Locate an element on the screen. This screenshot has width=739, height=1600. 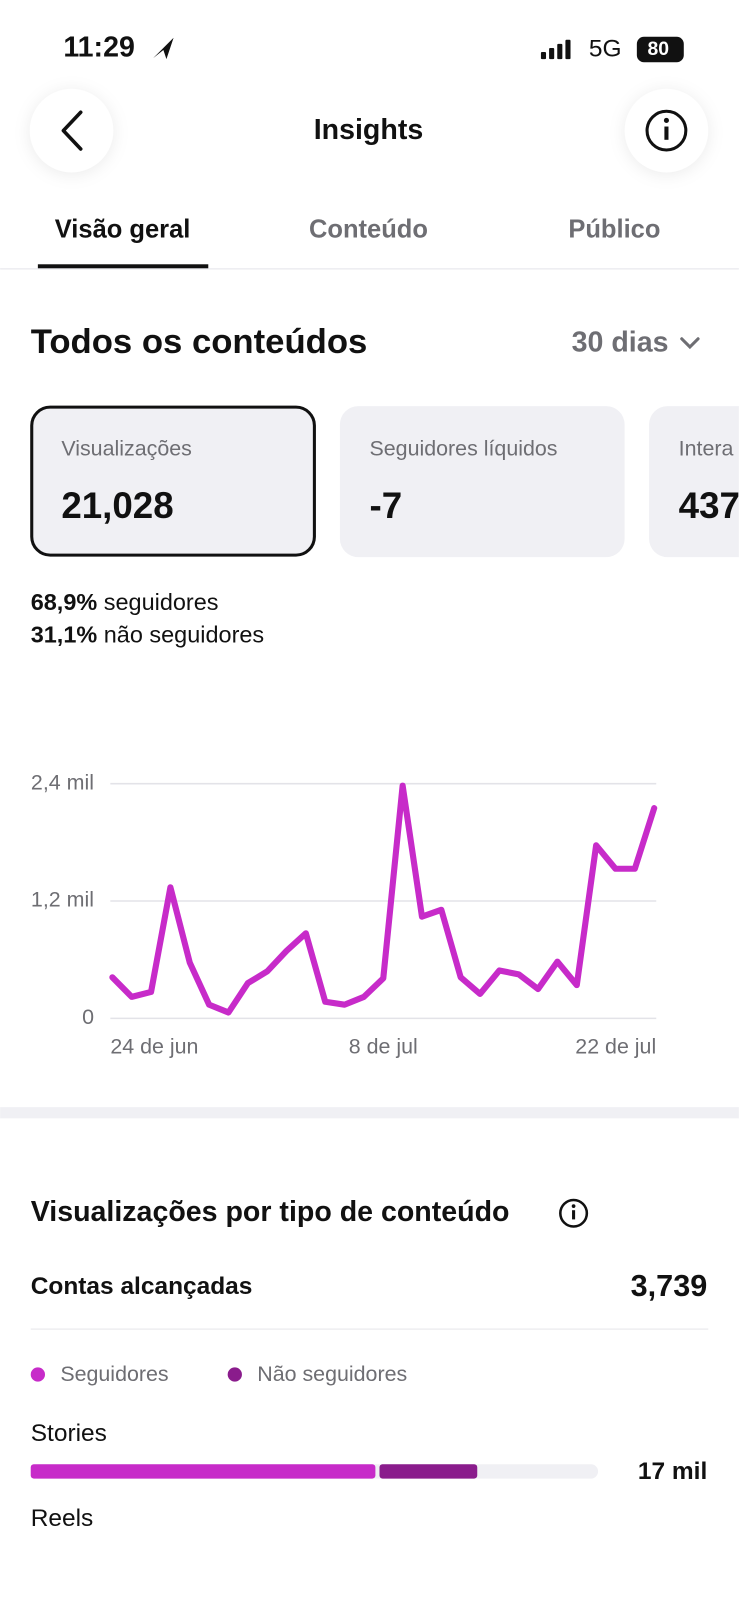
tab-indicator is located at coordinates (123, 266).